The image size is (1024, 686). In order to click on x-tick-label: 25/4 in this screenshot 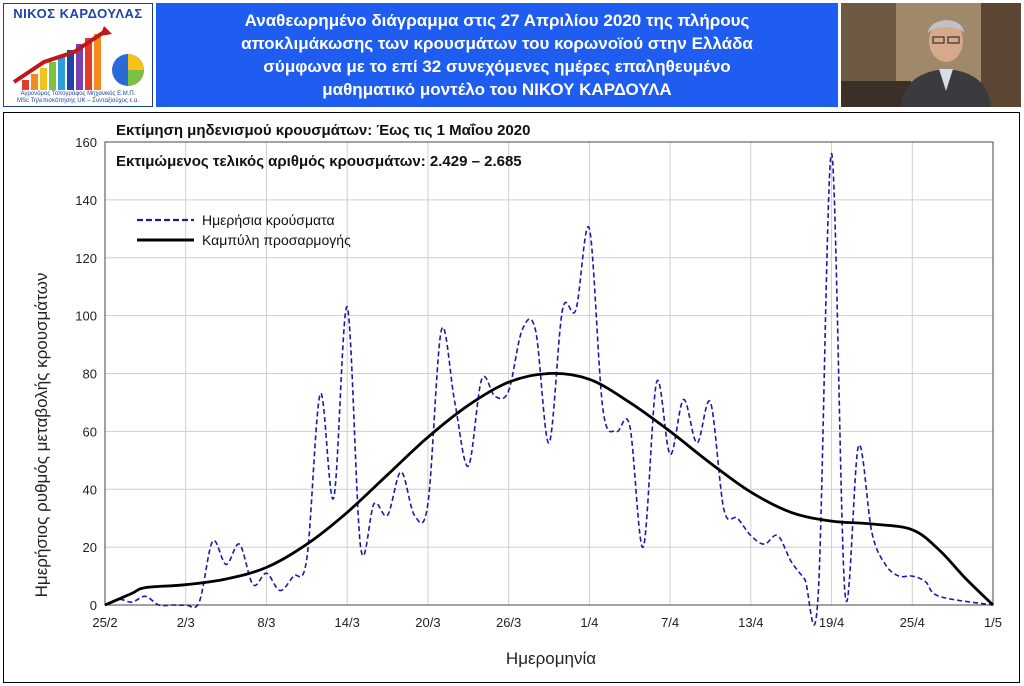, I will do `click(912, 622)`.